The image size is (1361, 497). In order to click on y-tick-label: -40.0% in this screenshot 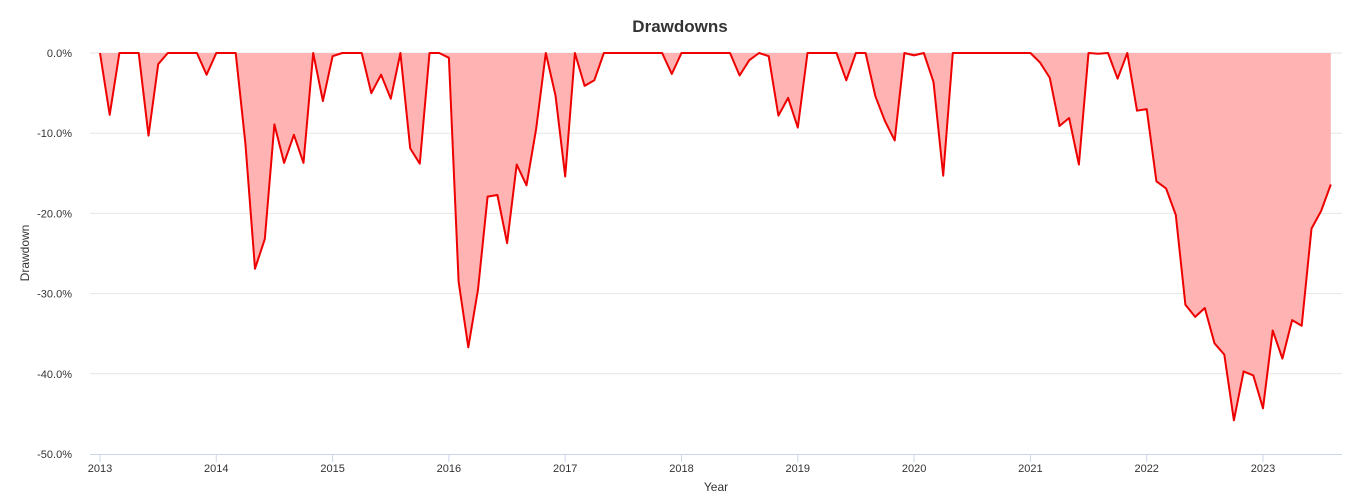, I will do `click(54, 375)`.